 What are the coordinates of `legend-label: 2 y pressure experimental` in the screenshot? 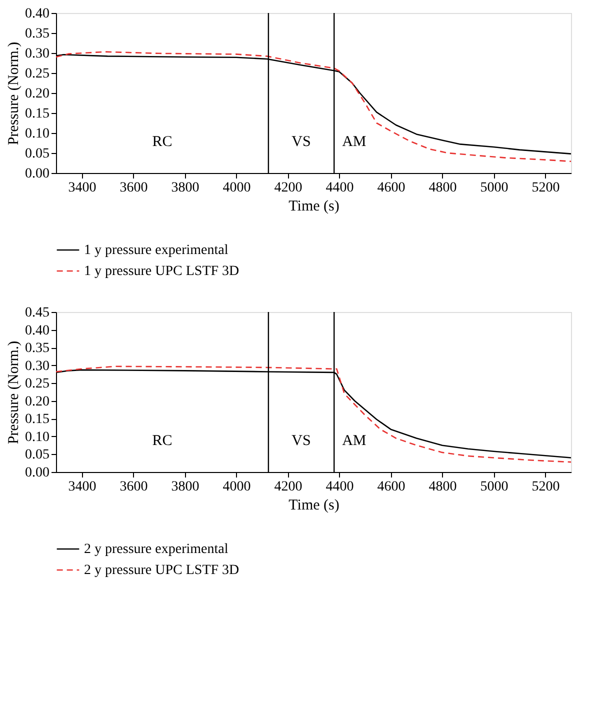 It's located at (156, 549).